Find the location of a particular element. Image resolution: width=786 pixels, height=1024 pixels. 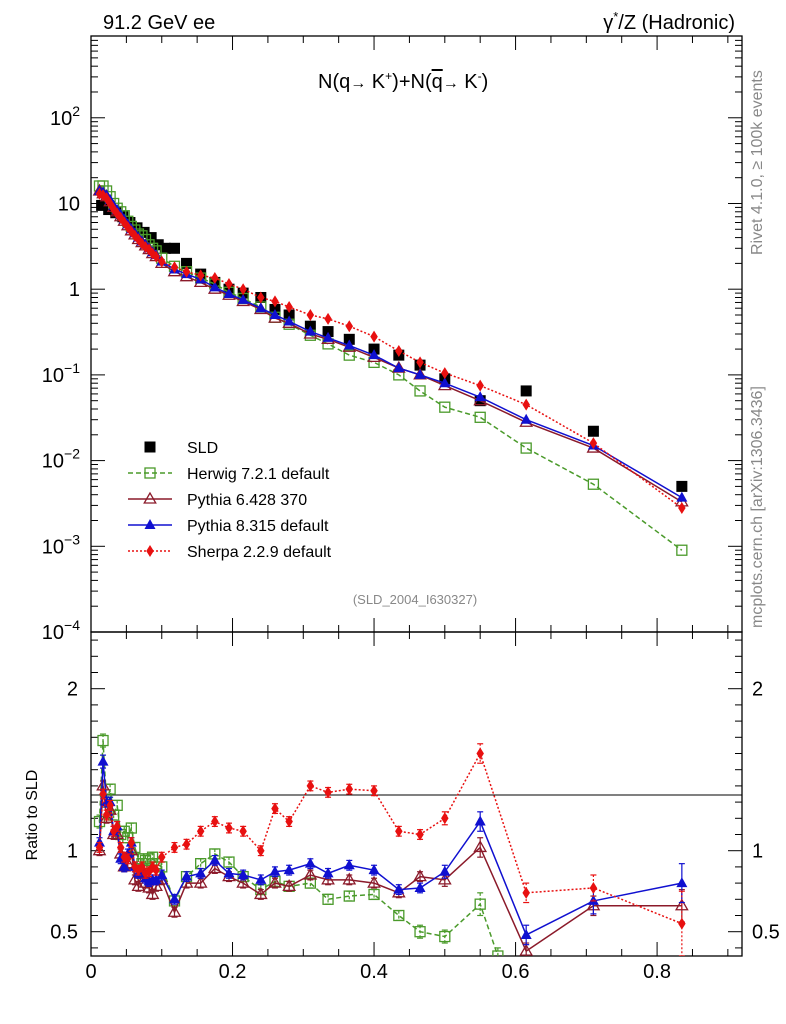

y-tick-label: 10⁻⁴ is located at coordinates (61, 630).